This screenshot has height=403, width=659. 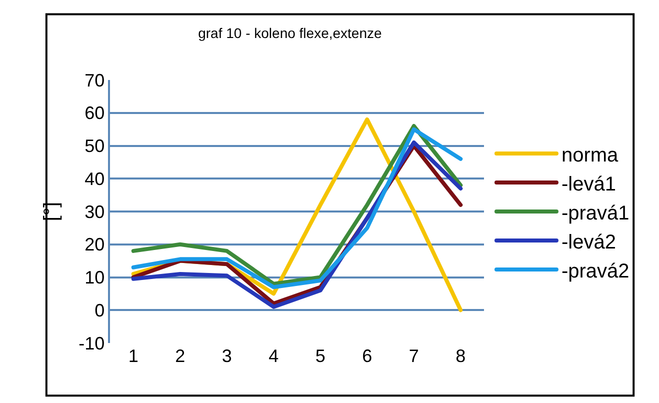 I want to click on legend-label: -levá2, so click(x=588, y=242).